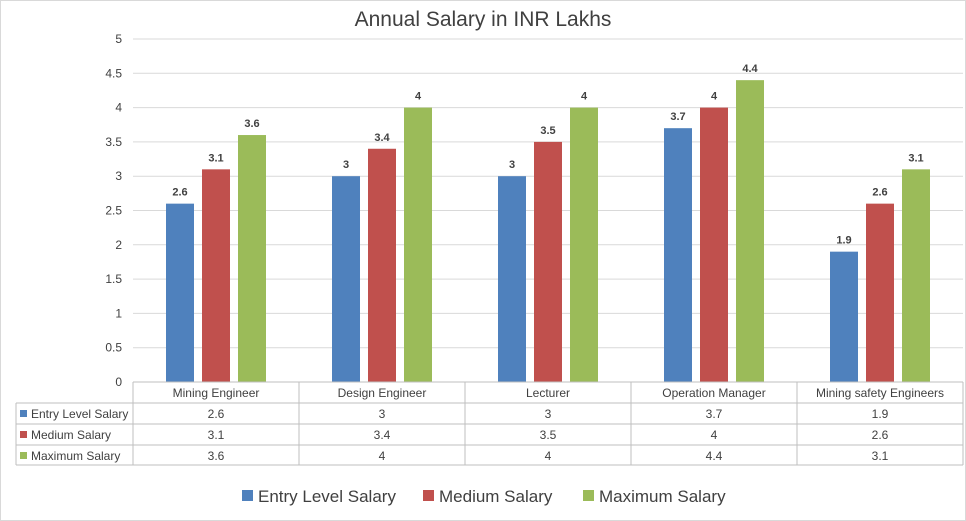 This screenshot has height=521, width=966. What do you see at coordinates (71, 435) in the screenshot?
I see `series-name: Medium Salary` at bounding box center [71, 435].